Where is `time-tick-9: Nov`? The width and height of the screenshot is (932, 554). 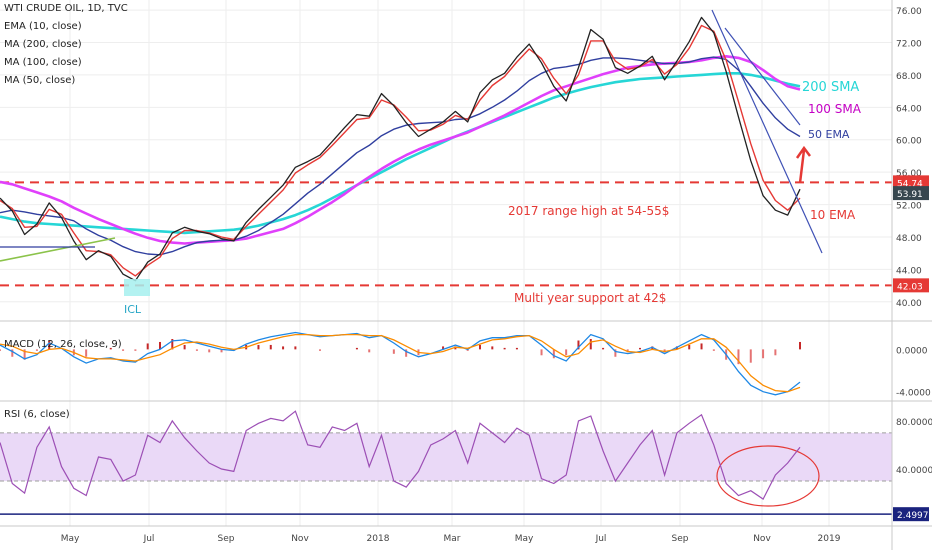
time-tick-9: Nov is located at coordinates (762, 539).